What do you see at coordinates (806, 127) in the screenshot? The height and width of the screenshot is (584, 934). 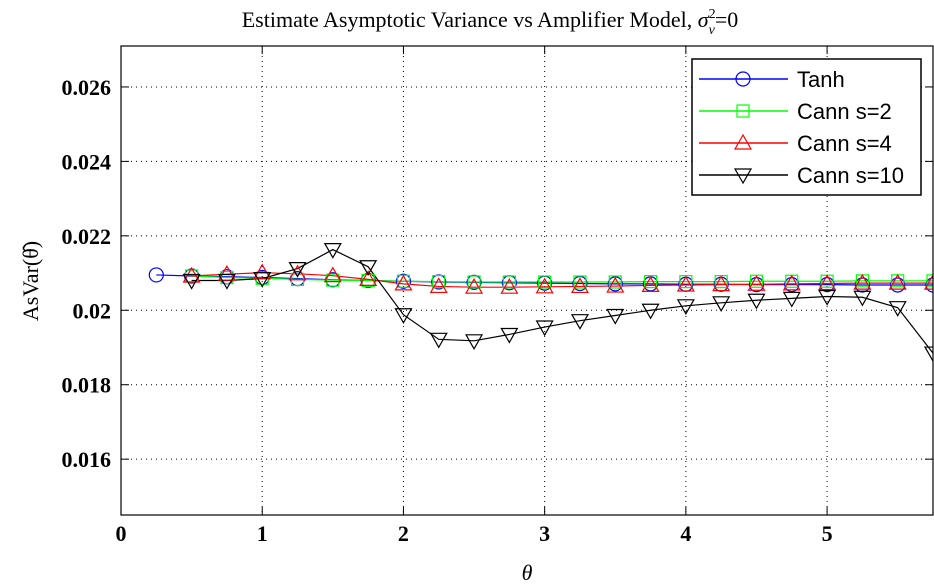 I see `legend: Tanh Cann s=2 Cann s=4 Cann s=10` at bounding box center [806, 127].